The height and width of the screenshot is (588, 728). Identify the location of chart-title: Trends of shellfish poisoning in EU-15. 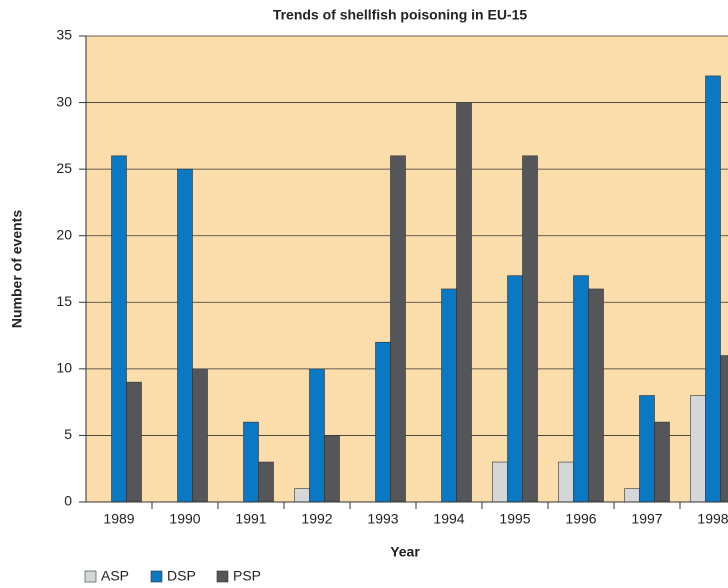
(400, 15).